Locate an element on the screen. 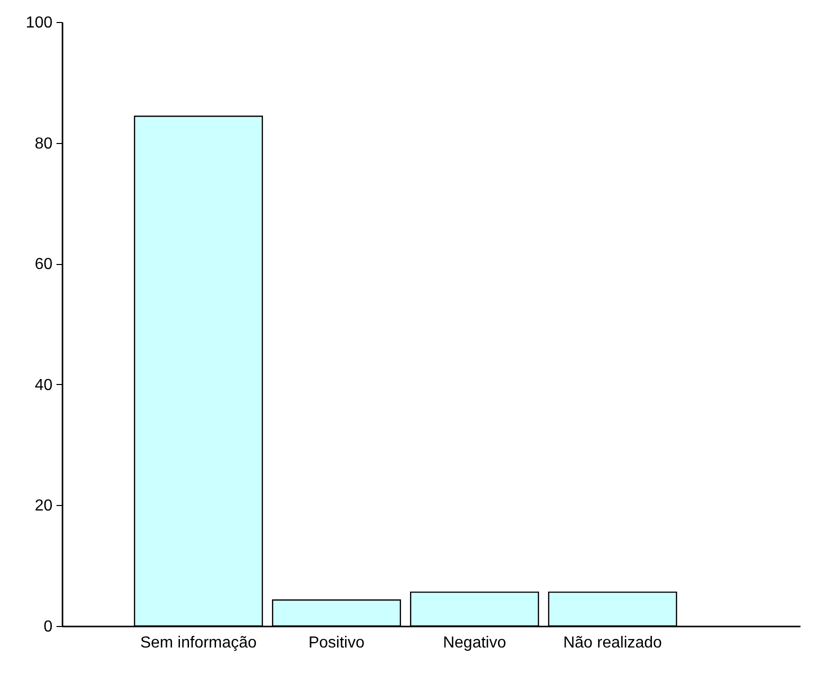 This screenshot has height=693, width=820. y-tick-label: 0 is located at coordinates (48, 627).